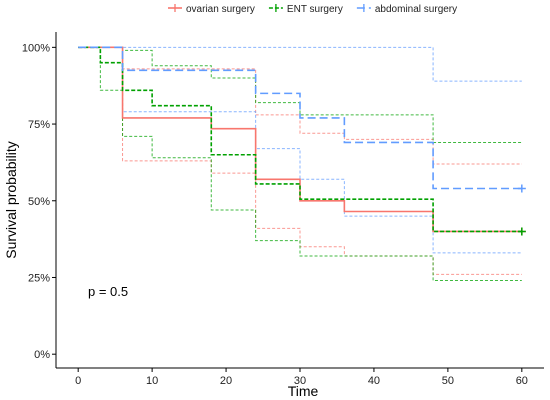  Describe the element at coordinates (152, 381) in the screenshot. I see `x-tick-label: 10` at that location.